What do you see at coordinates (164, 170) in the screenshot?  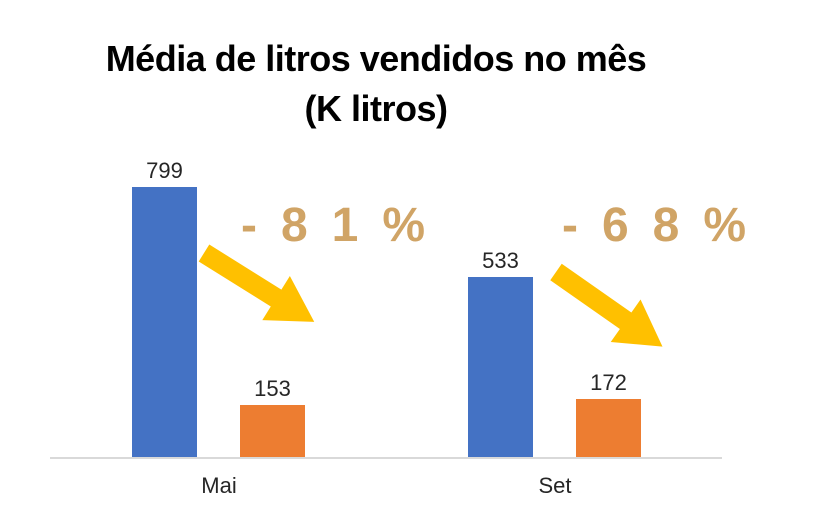 I see `bar-value-label: 799` at bounding box center [164, 170].